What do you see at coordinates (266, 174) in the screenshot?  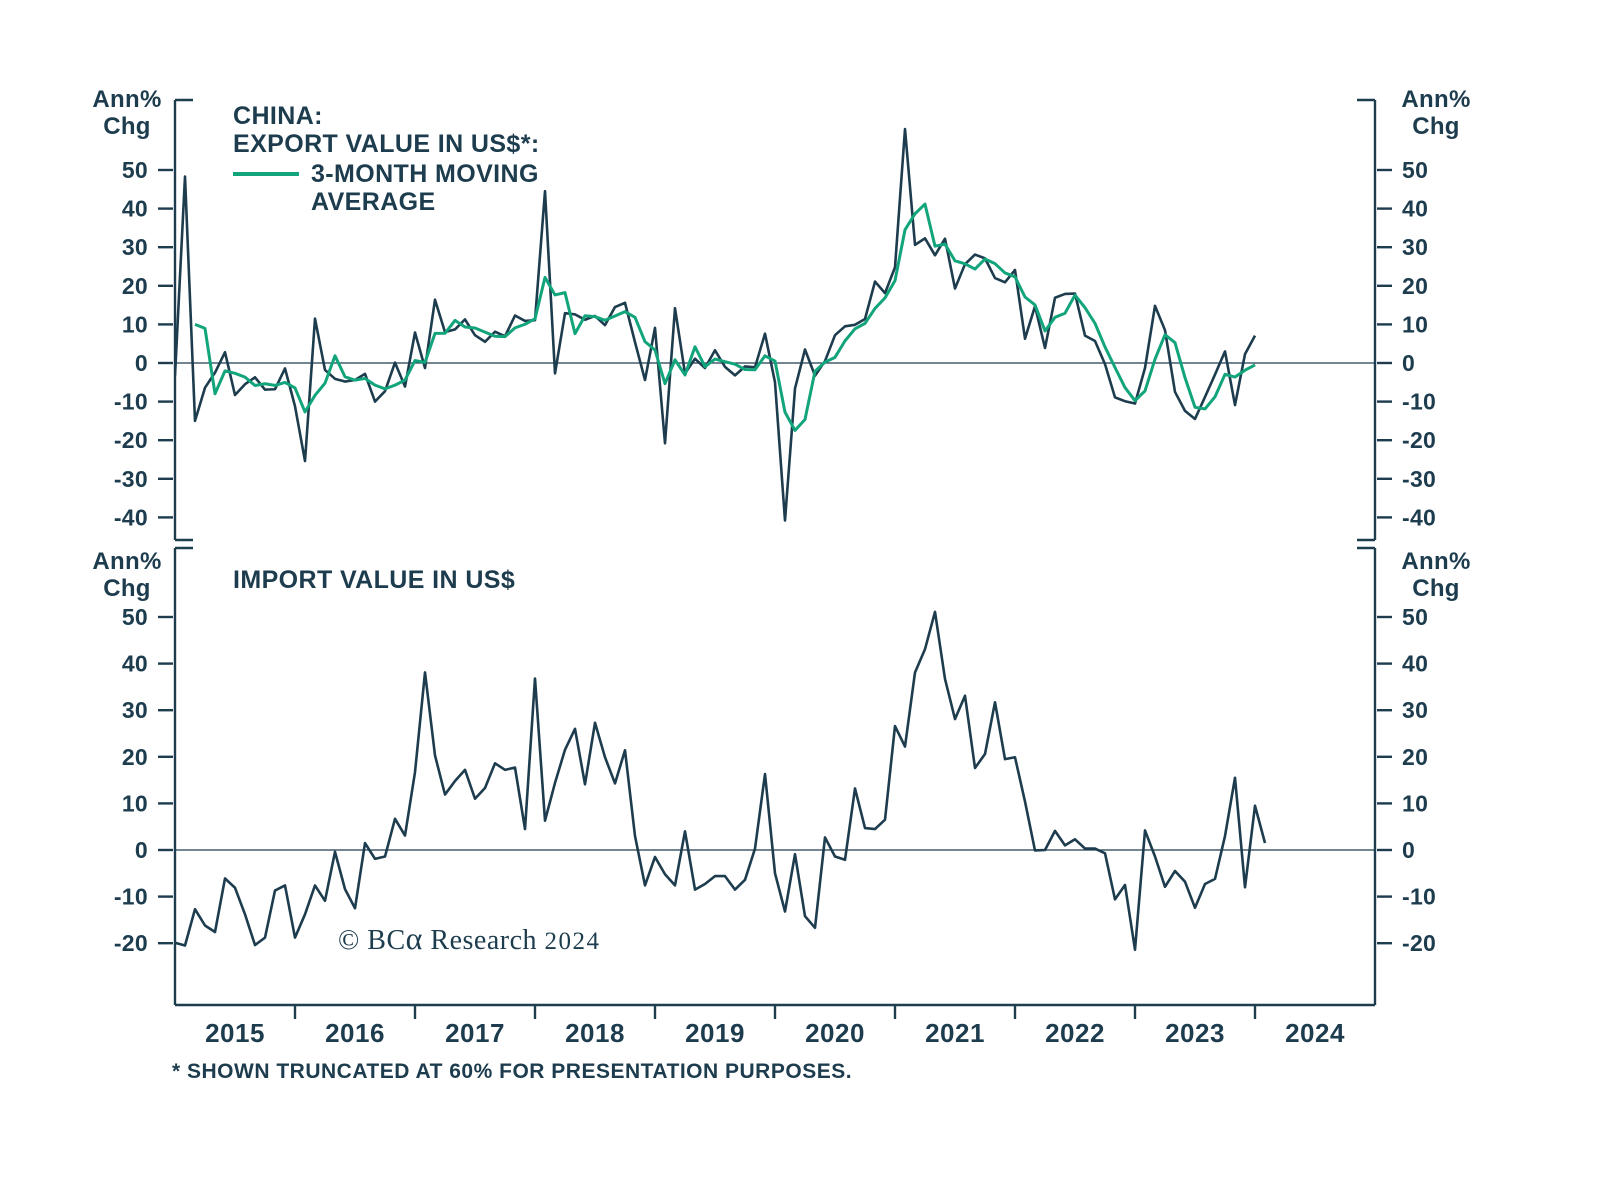 I see `moving-average-line-swatch` at bounding box center [266, 174].